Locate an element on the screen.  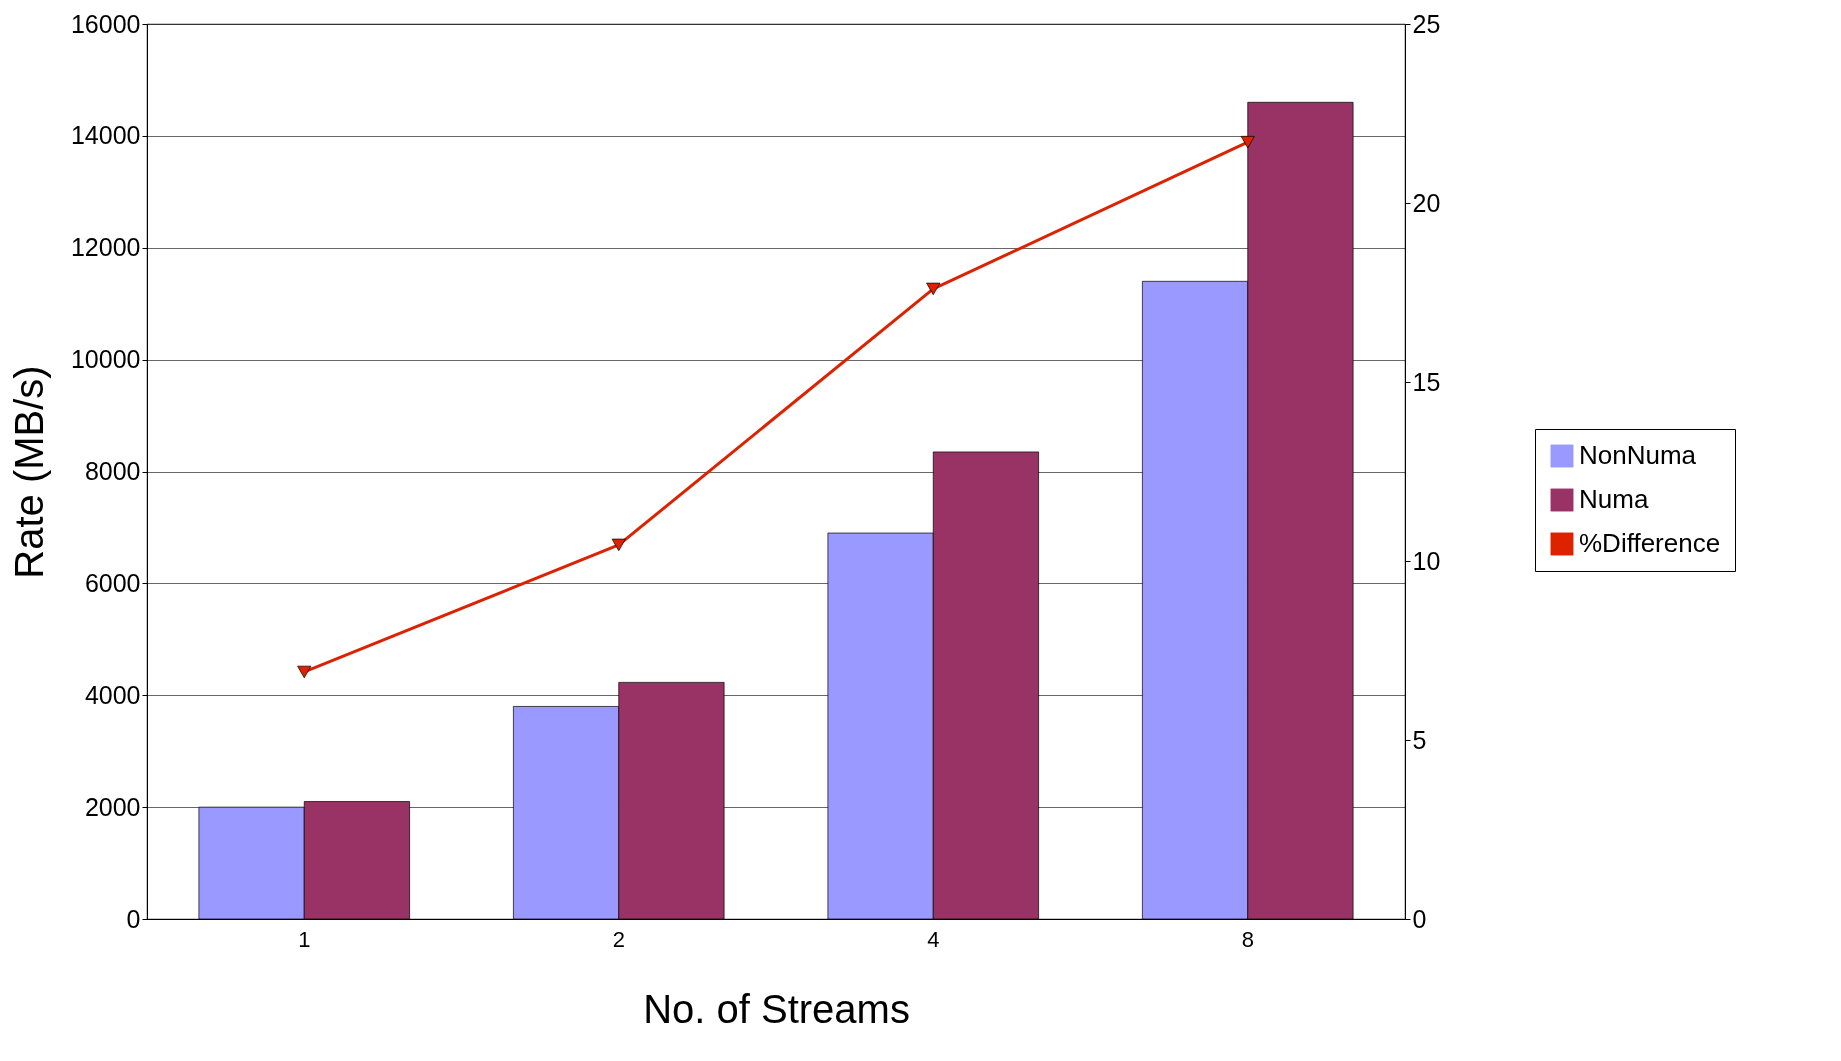
legend-label: %Difference is located at coordinates (1650, 543).